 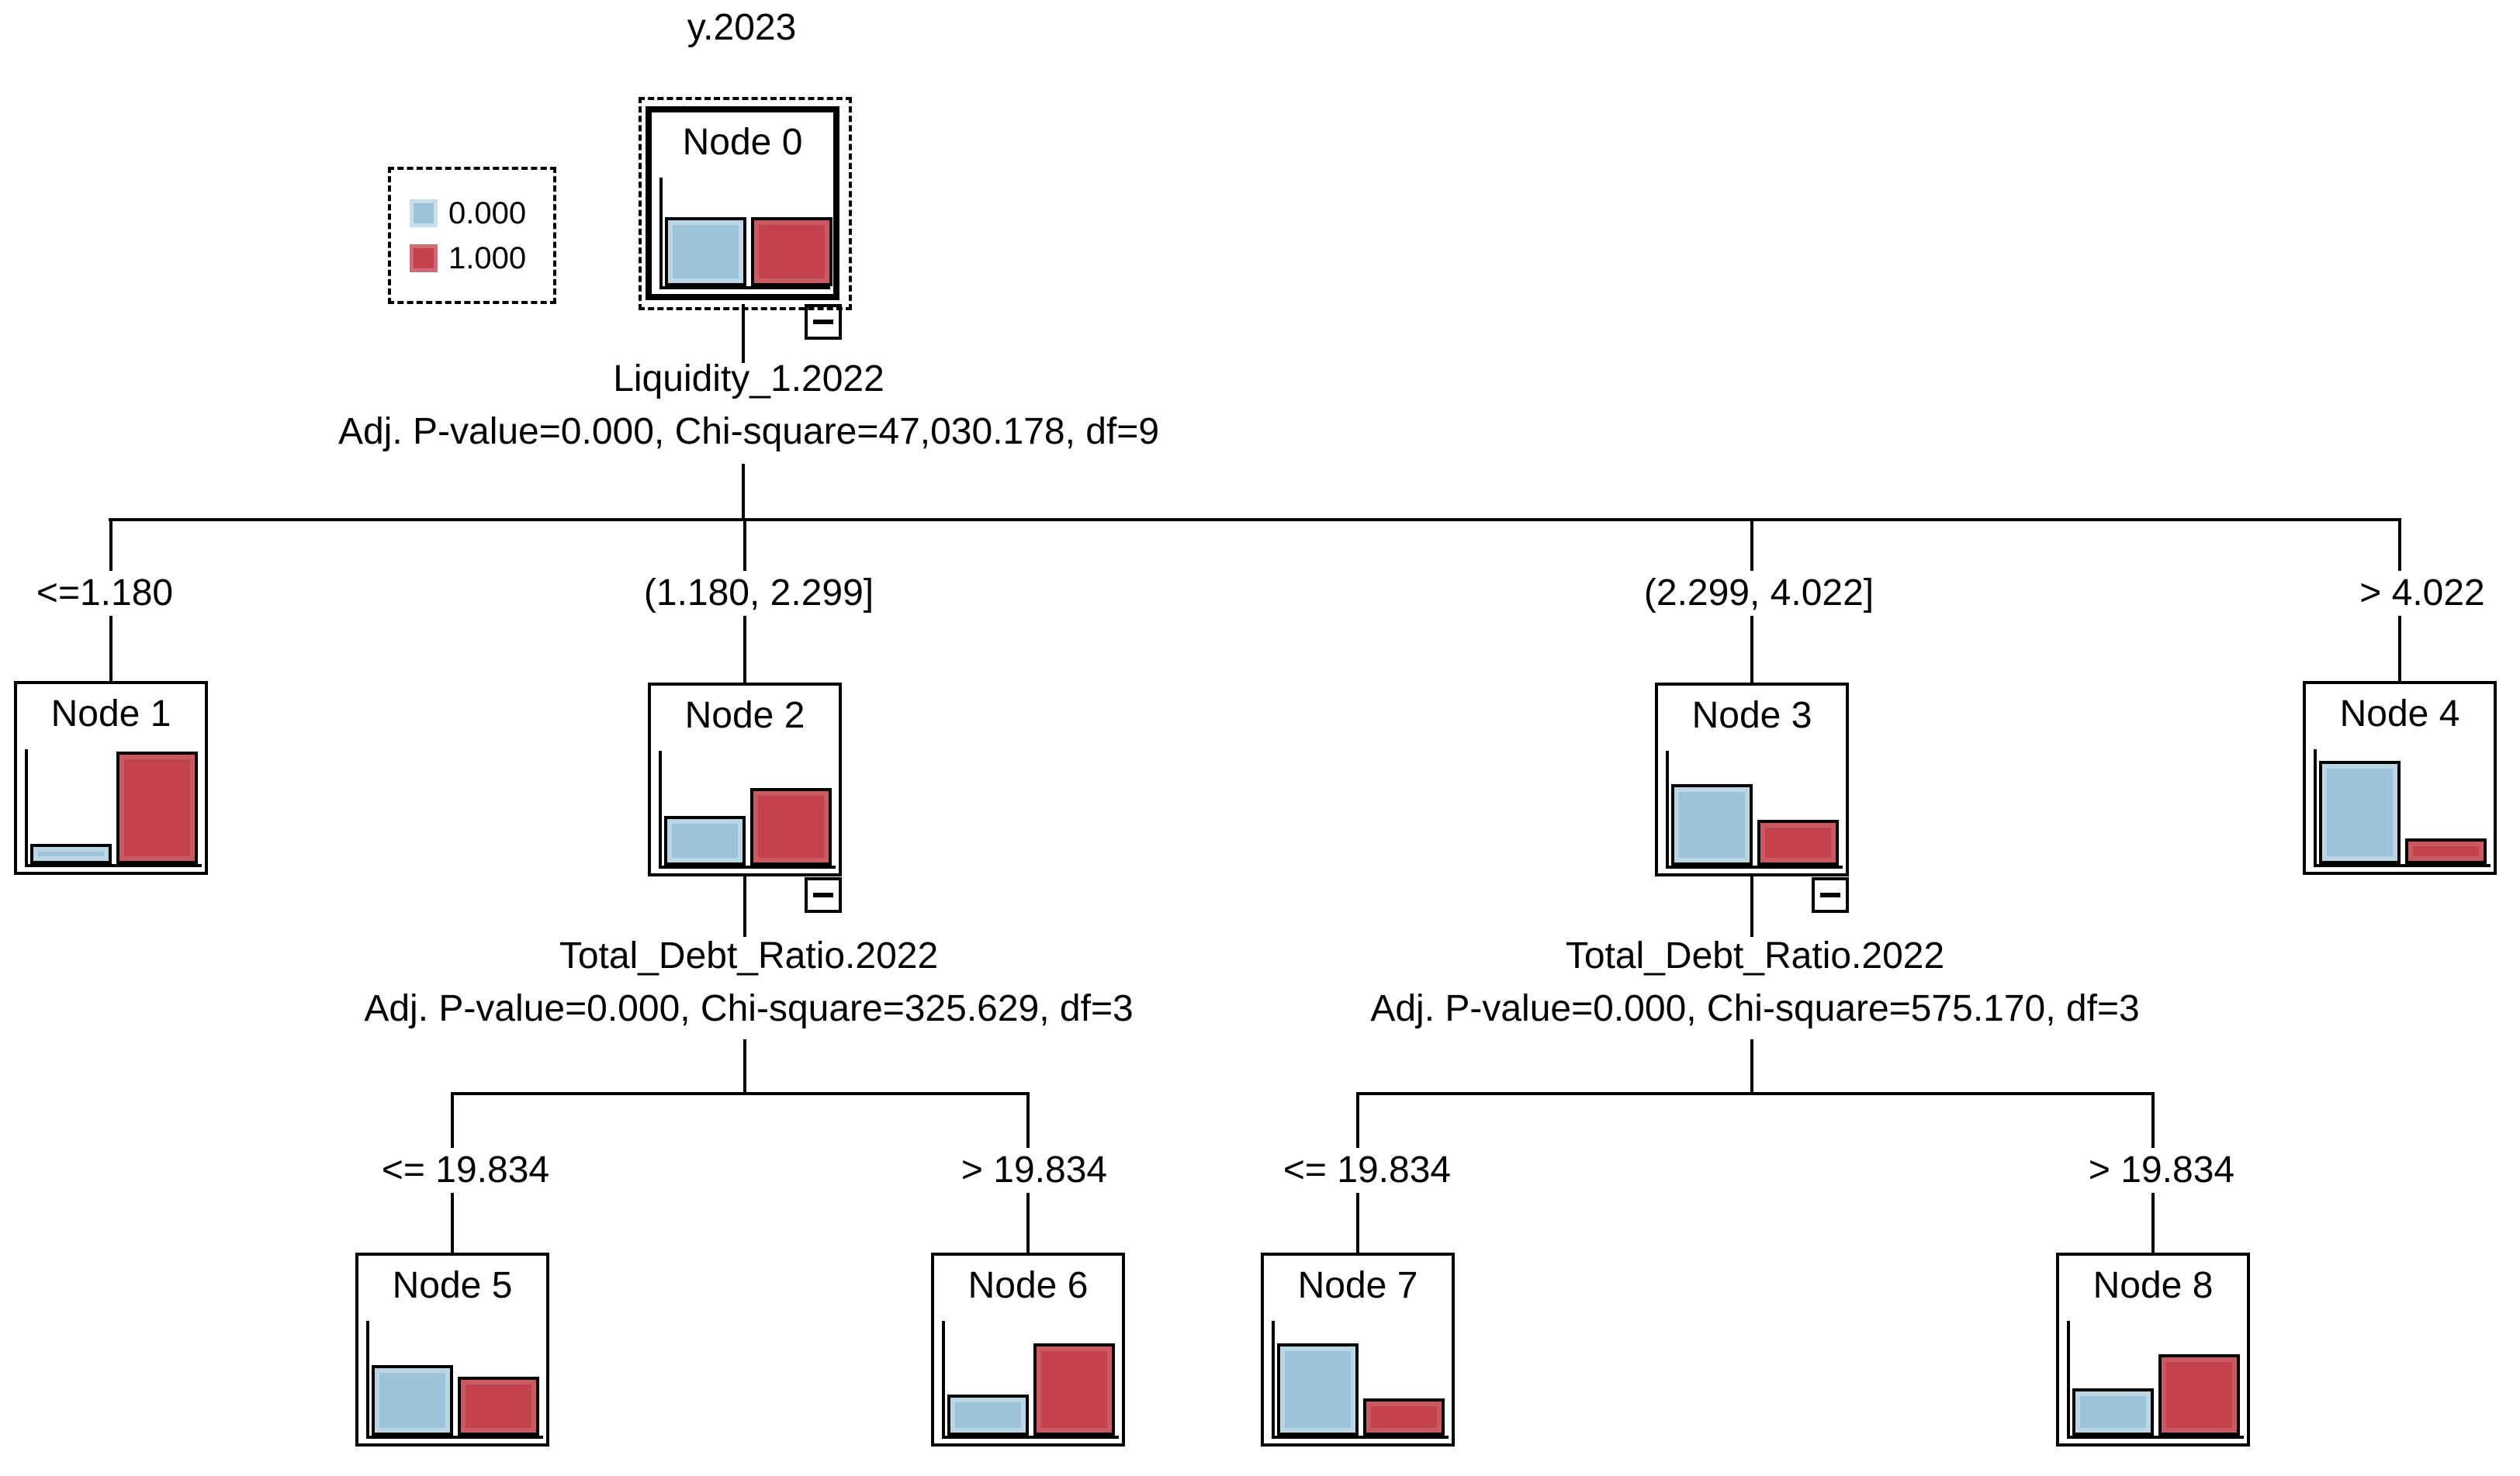 I want to click on node-title: Node 8, so click(x=2153, y=1285).